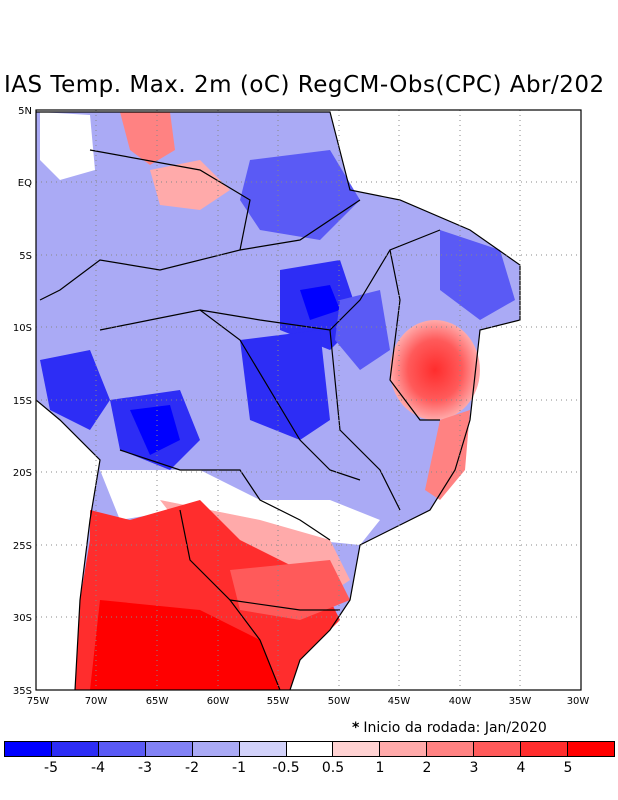 Image resolution: width=618 pixels, height=800 pixels. I want to click on colorbar-label: -2, so click(192, 768).